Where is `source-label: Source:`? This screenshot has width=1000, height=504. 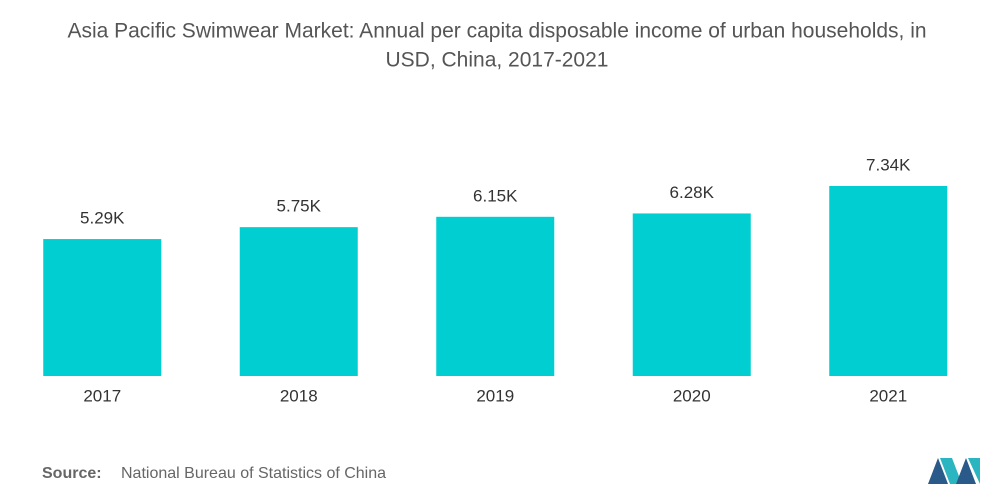 source-label: Source: is located at coordinates (72, 473).